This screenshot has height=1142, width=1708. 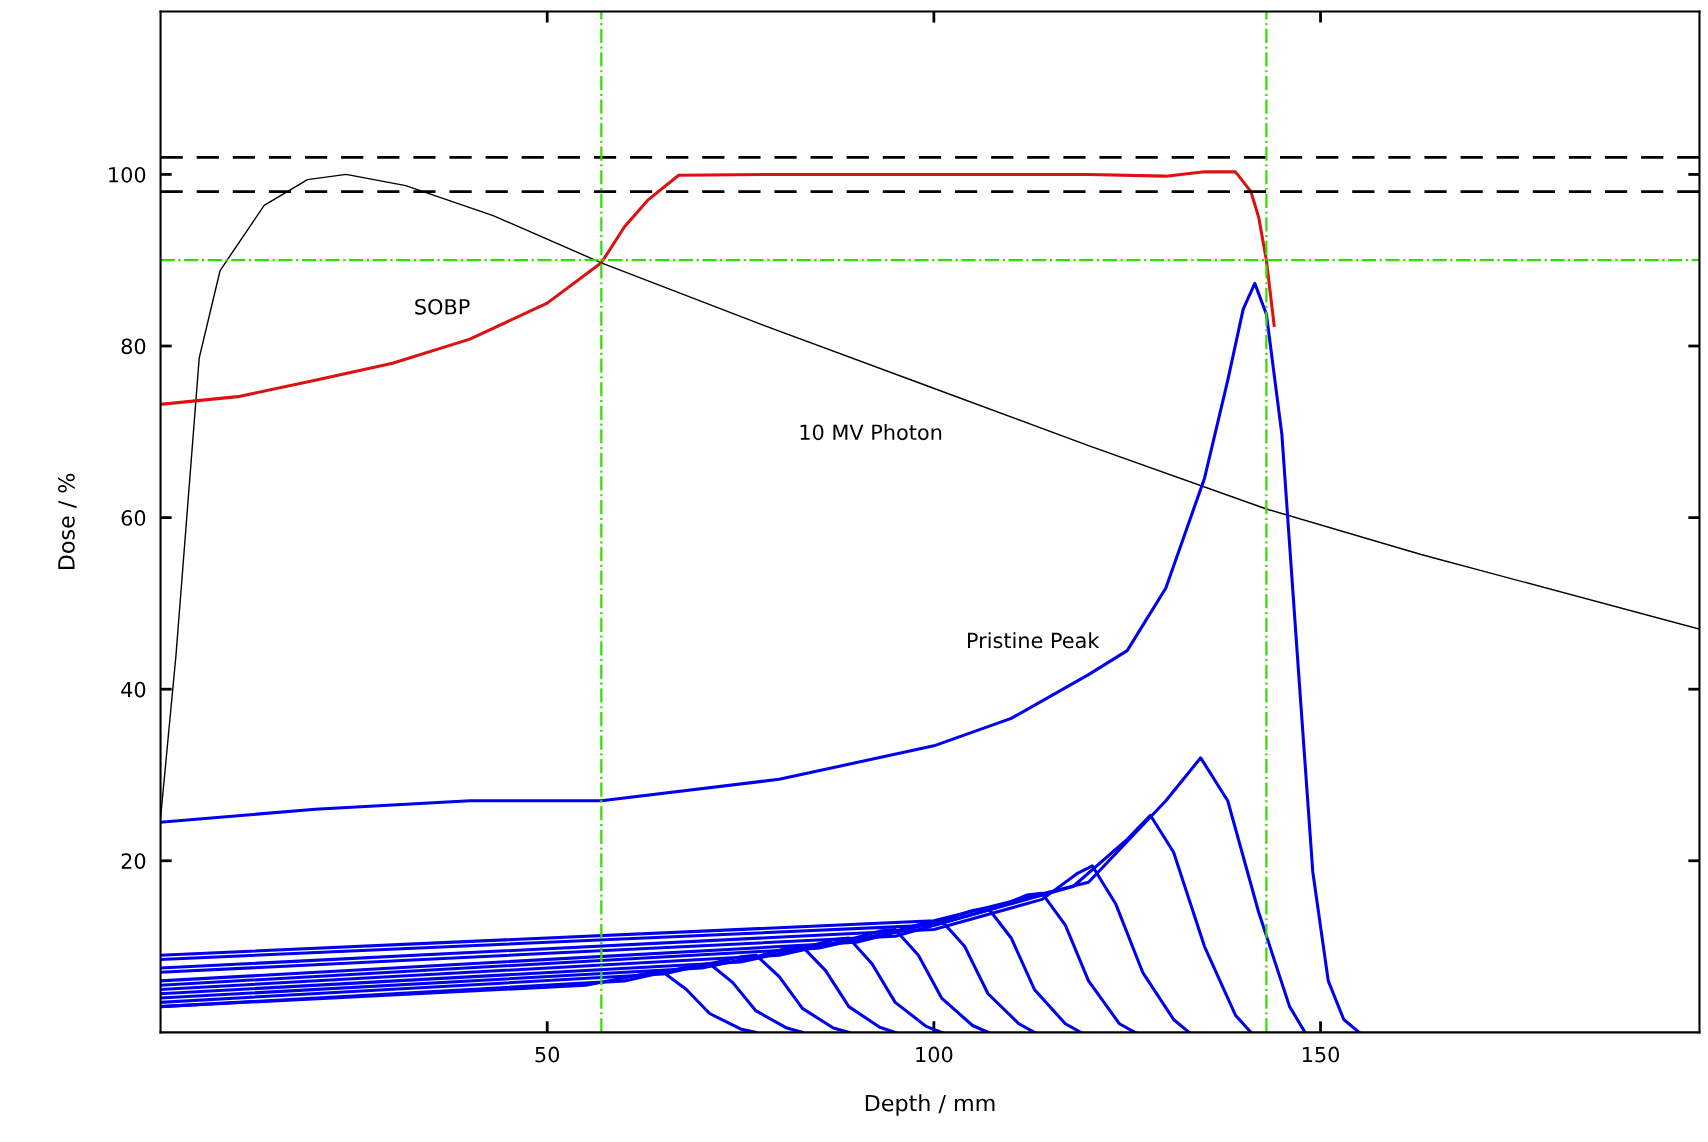 What do you see at coordinates (1321, 1054) in the screenshot?
I see `x-tick-label: 150` at bounding box center [1321, 1054].